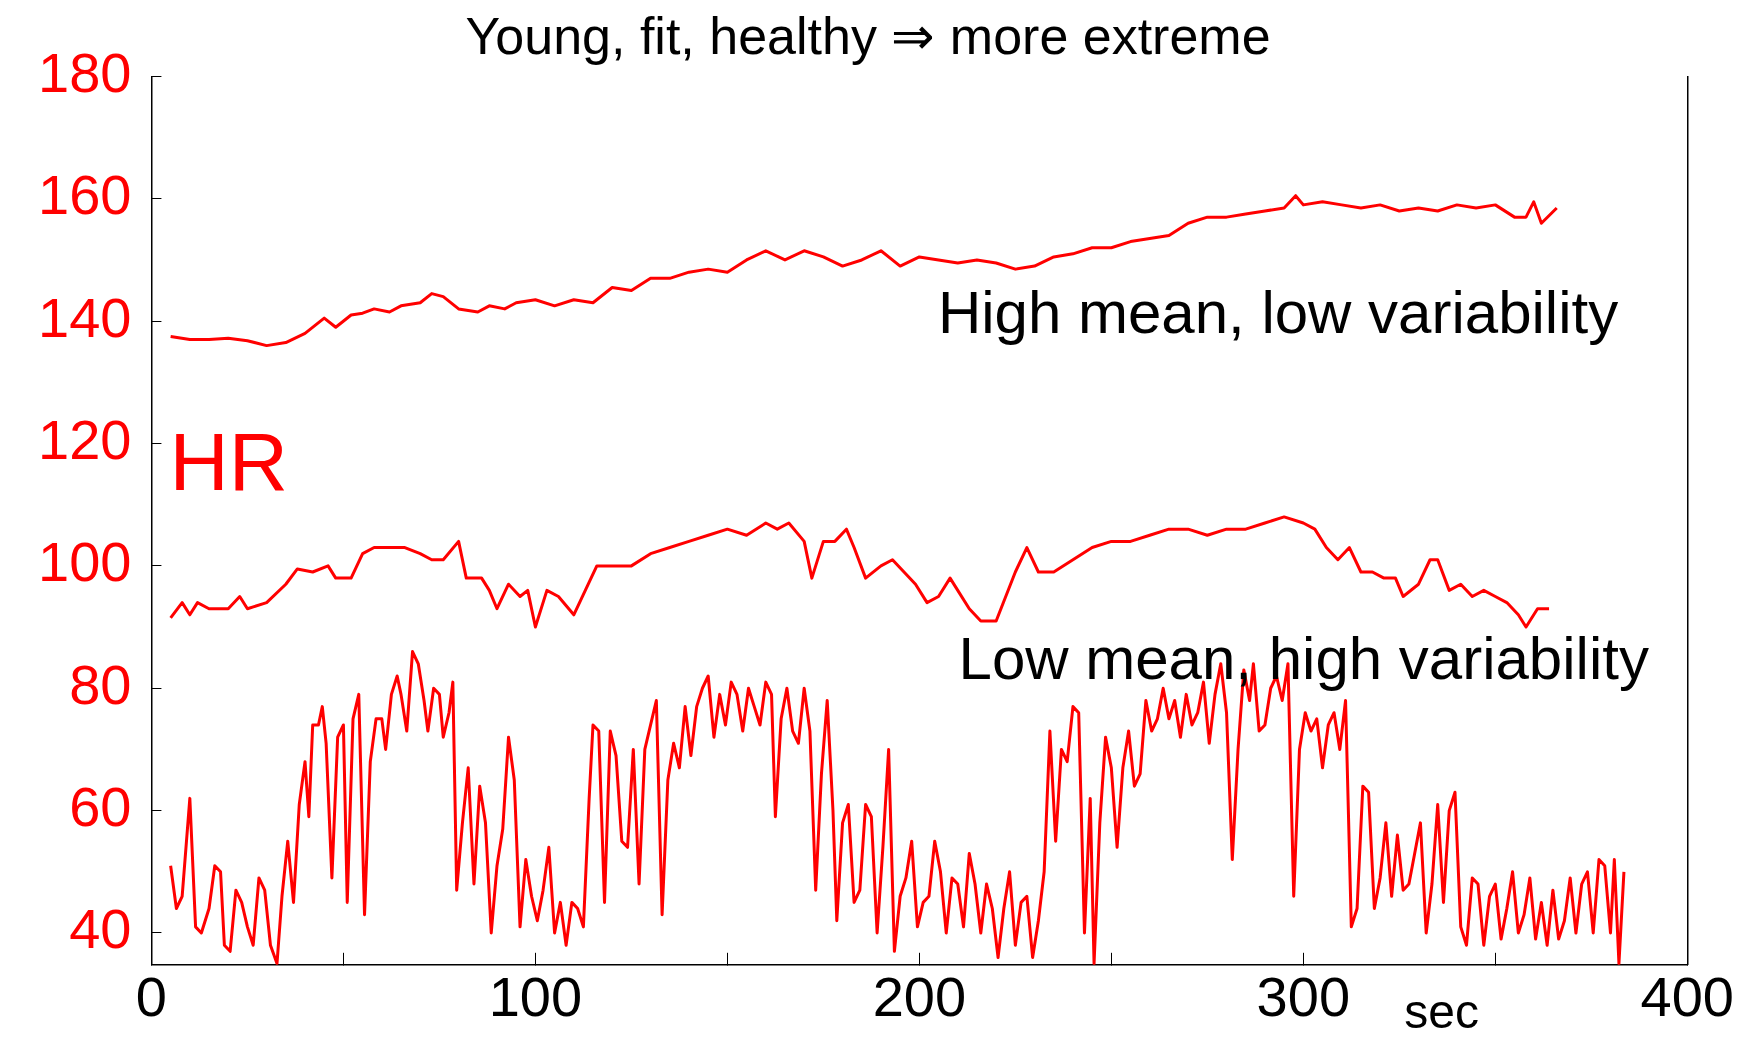 This screenshot has height=1063, width=1760. I want to click on y-tick-label: 40, so click(100, 929).